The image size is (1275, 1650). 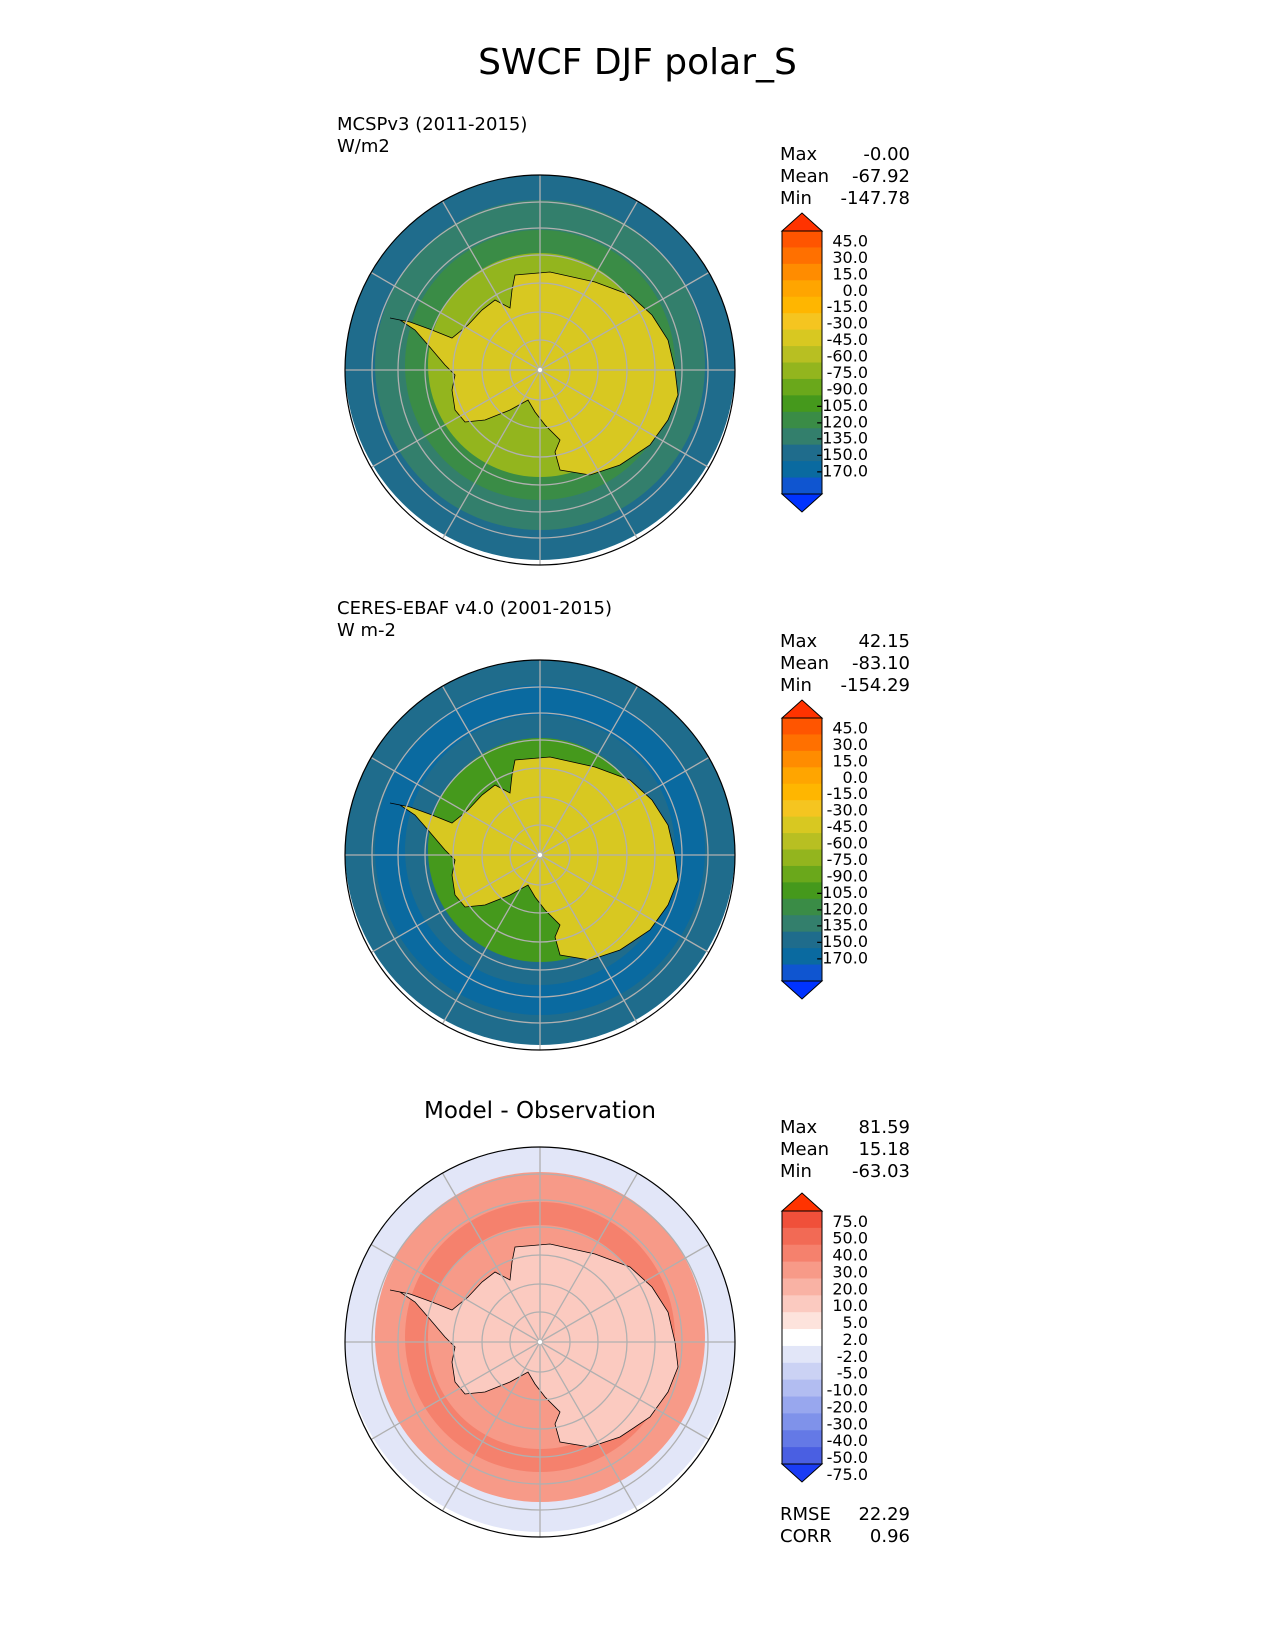 What do you see at coordinates (884, 1149) in the screenshot?
I see `stat-value: 15.18` at bounding box center [884, 1149].